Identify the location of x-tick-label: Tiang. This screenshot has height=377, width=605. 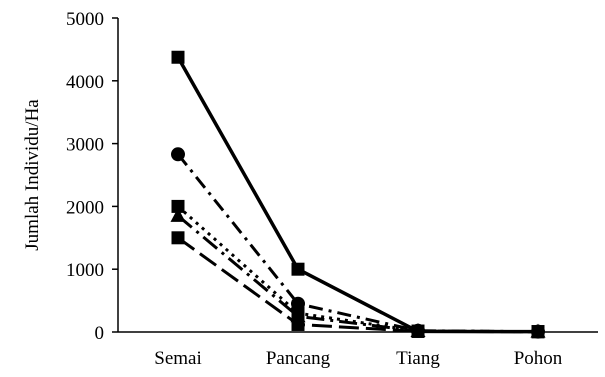
(418, 358).